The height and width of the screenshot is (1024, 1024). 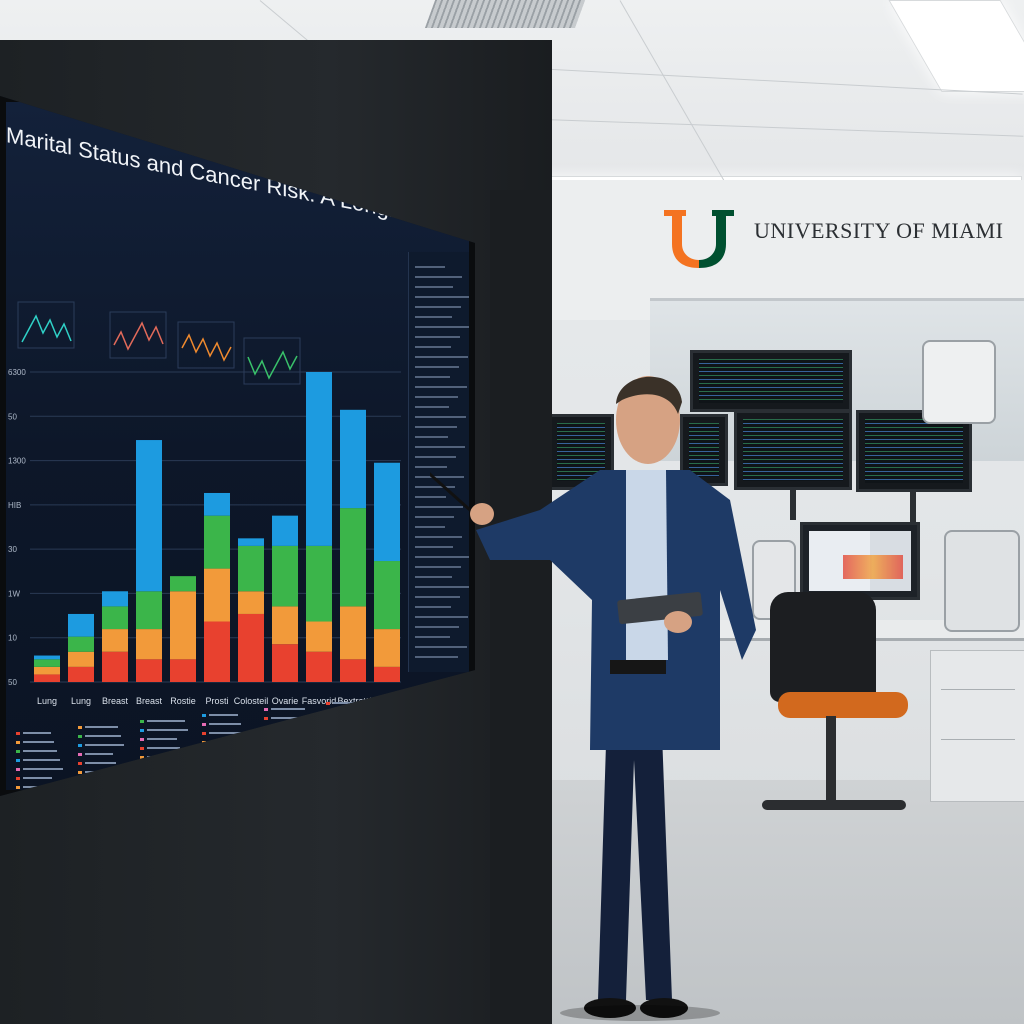 I want to click on y-tick-label: 1300, so click(x=17, y=461).